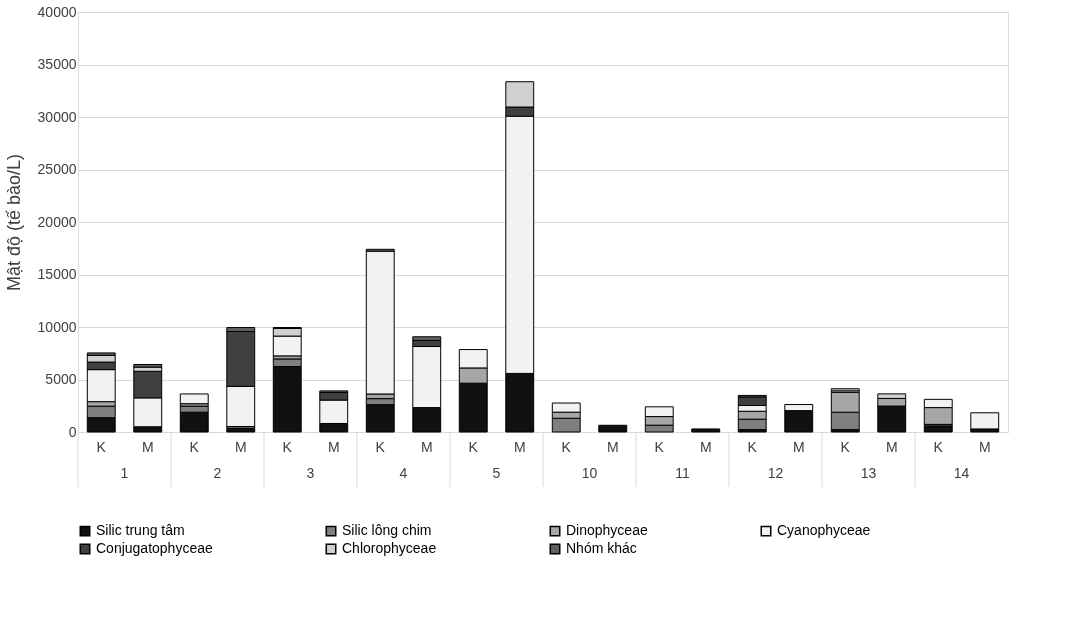  I want to click on text: 11, so click(682, 473).